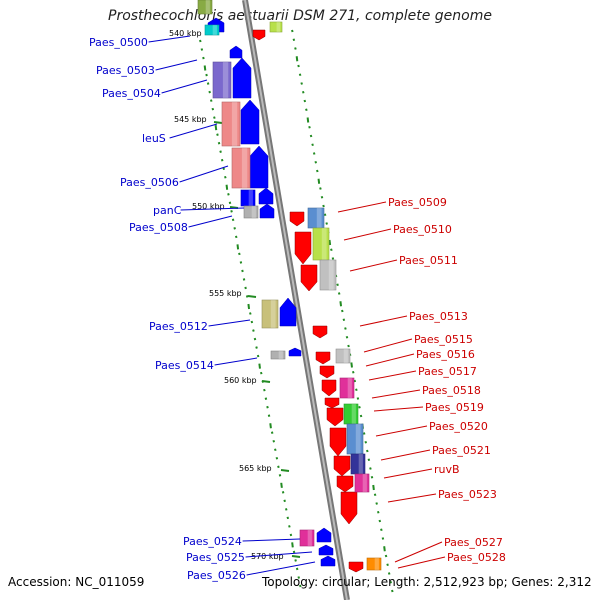  Describe the element at coordinates (447, 469) in the screenshot. I see `reverse-gene-label: ruvB` at that location.